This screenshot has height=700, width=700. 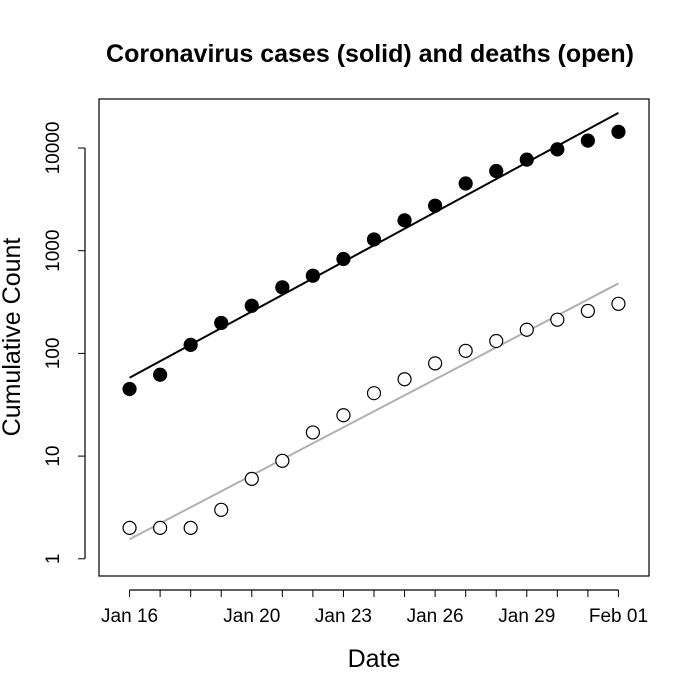 I want to click on y-tick-label: 1000, so click(x=53, y=251).